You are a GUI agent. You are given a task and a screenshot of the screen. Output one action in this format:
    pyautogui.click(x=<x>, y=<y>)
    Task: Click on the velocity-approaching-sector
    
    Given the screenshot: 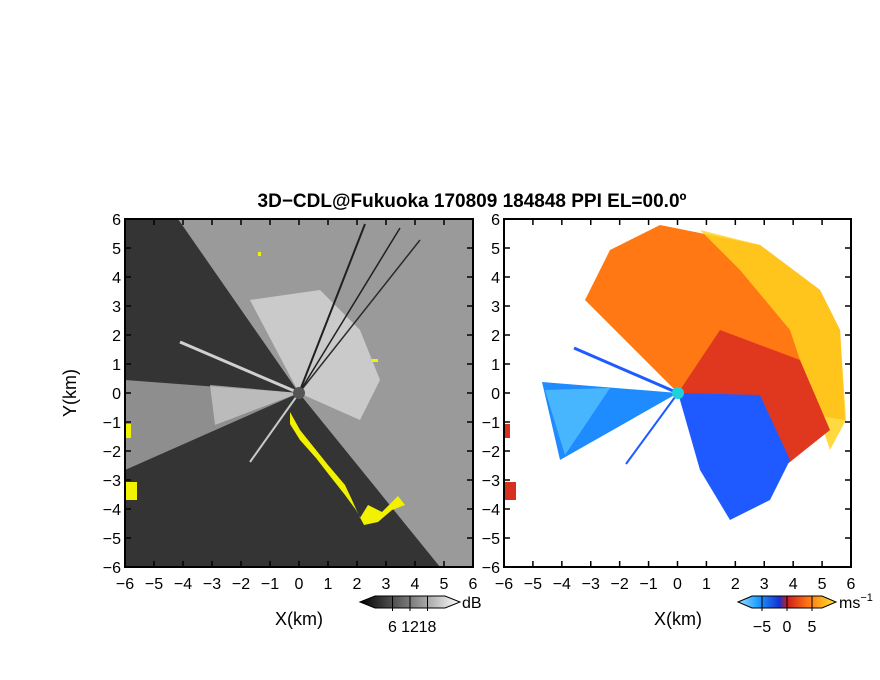 What is the action you would take?
    pyautogui.click(x=734, y=456)
    